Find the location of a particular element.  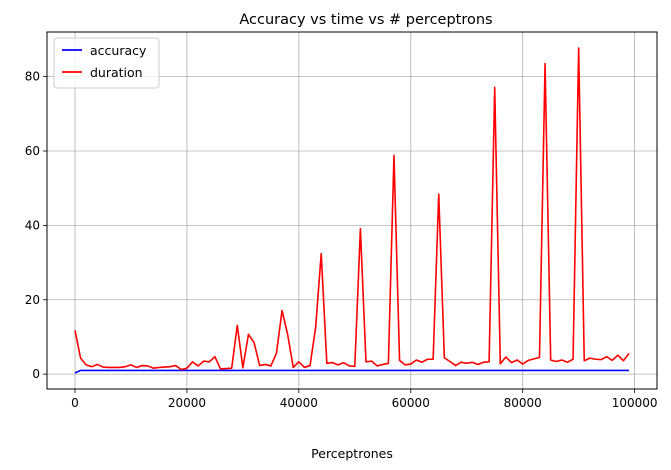

x-tick-label: 20000 is located at coordinates (187, 403).